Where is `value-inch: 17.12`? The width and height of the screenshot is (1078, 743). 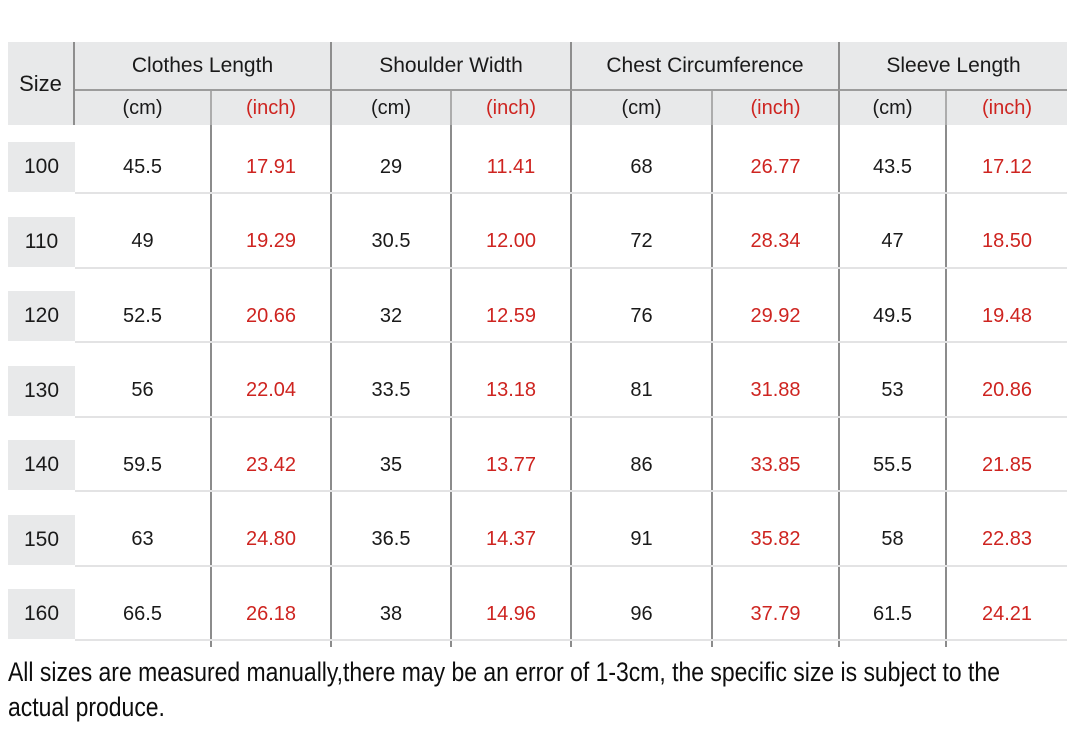
value-inch: 17.12 is located at coordinates (1006, 162).